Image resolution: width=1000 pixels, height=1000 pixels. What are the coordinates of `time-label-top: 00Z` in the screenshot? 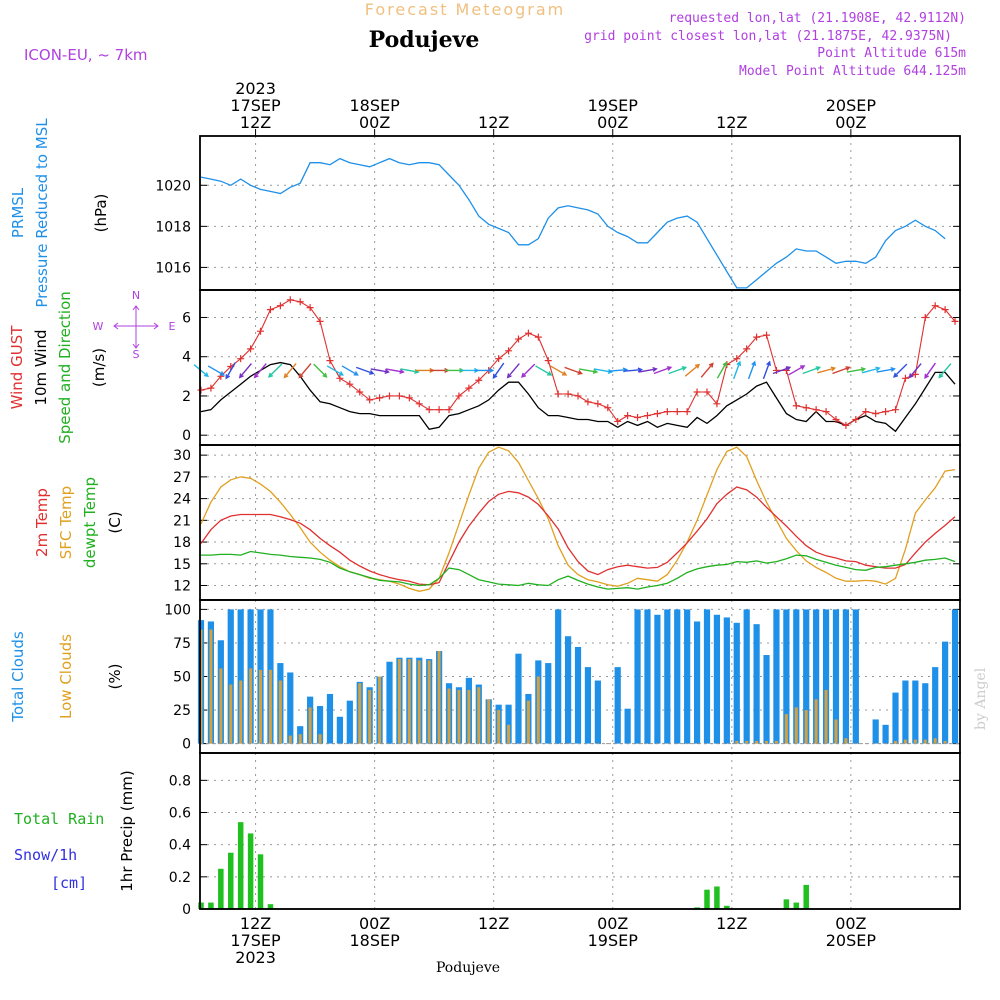 It's located at (612, 122).